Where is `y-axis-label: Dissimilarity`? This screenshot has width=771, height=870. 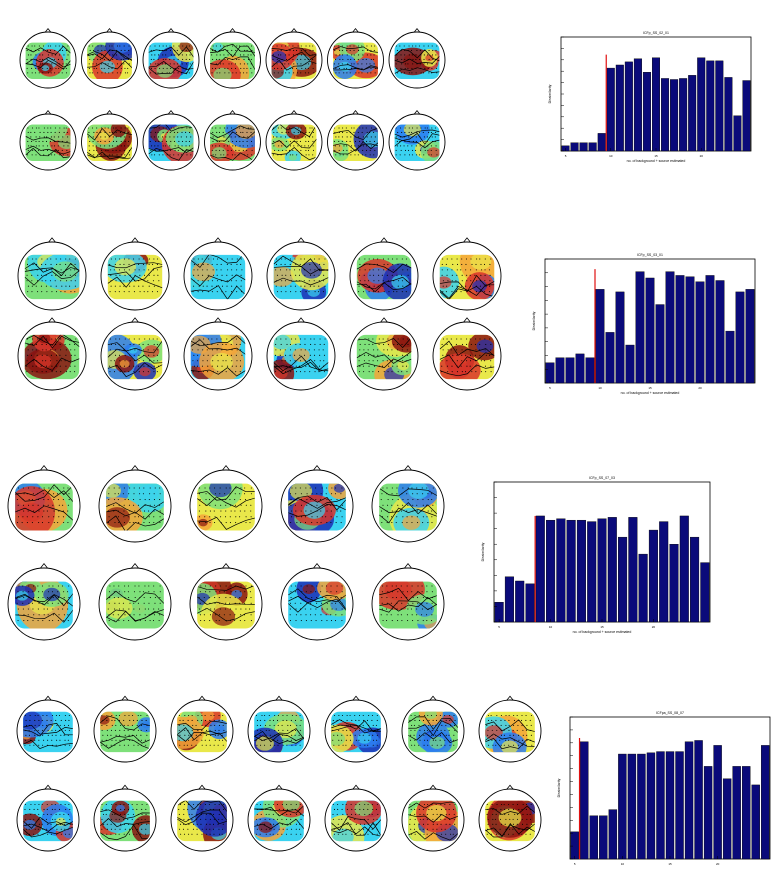 y-axis-label: Dissimilarity is located at coordinates (534, 320).